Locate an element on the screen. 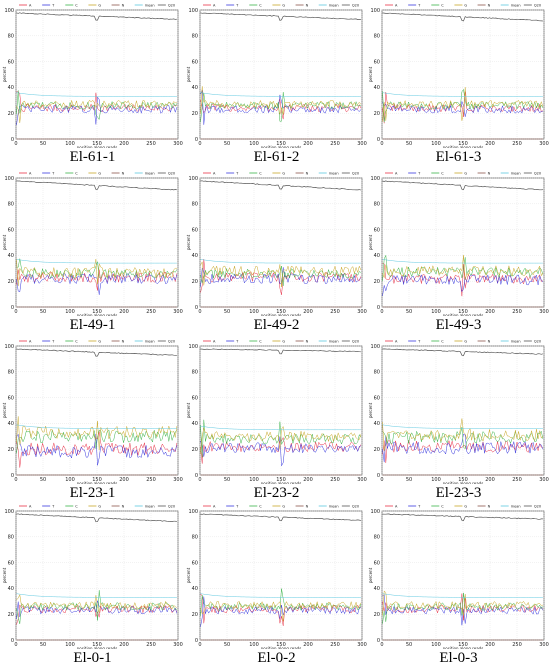  legend-label-mean: mean is located at coordinates (334, 341).